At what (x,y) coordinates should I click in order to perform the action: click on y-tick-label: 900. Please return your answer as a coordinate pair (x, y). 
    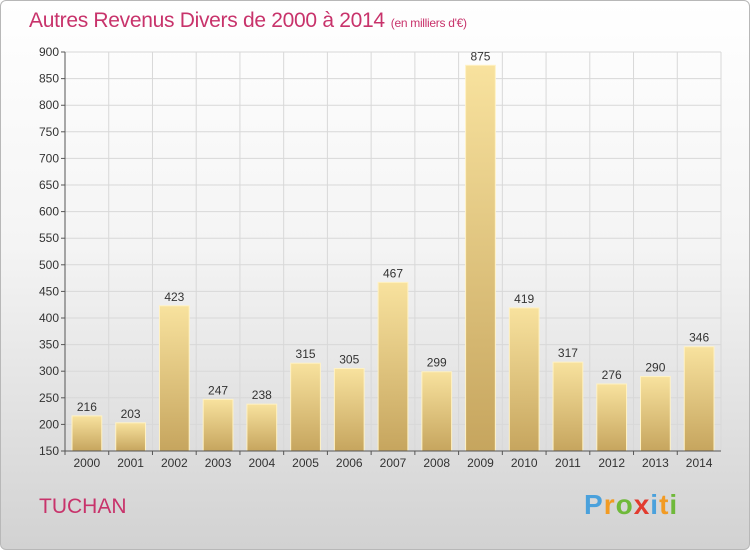
    Looking at the image, I should click on (49, 52).